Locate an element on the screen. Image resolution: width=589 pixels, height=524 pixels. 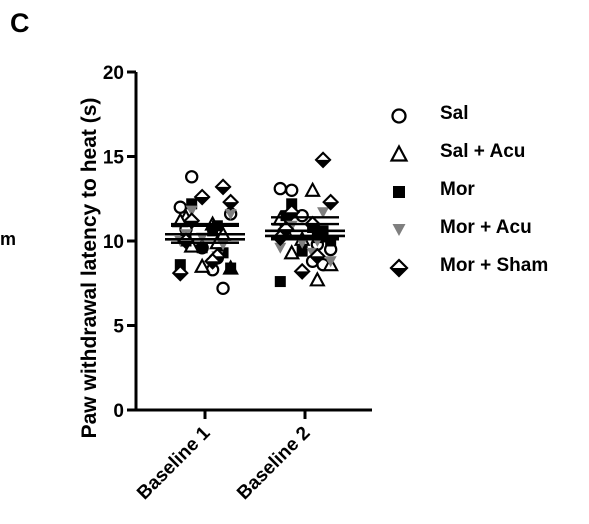
filled-triangle-down-marker-icon is located at coordinates (399, 230).